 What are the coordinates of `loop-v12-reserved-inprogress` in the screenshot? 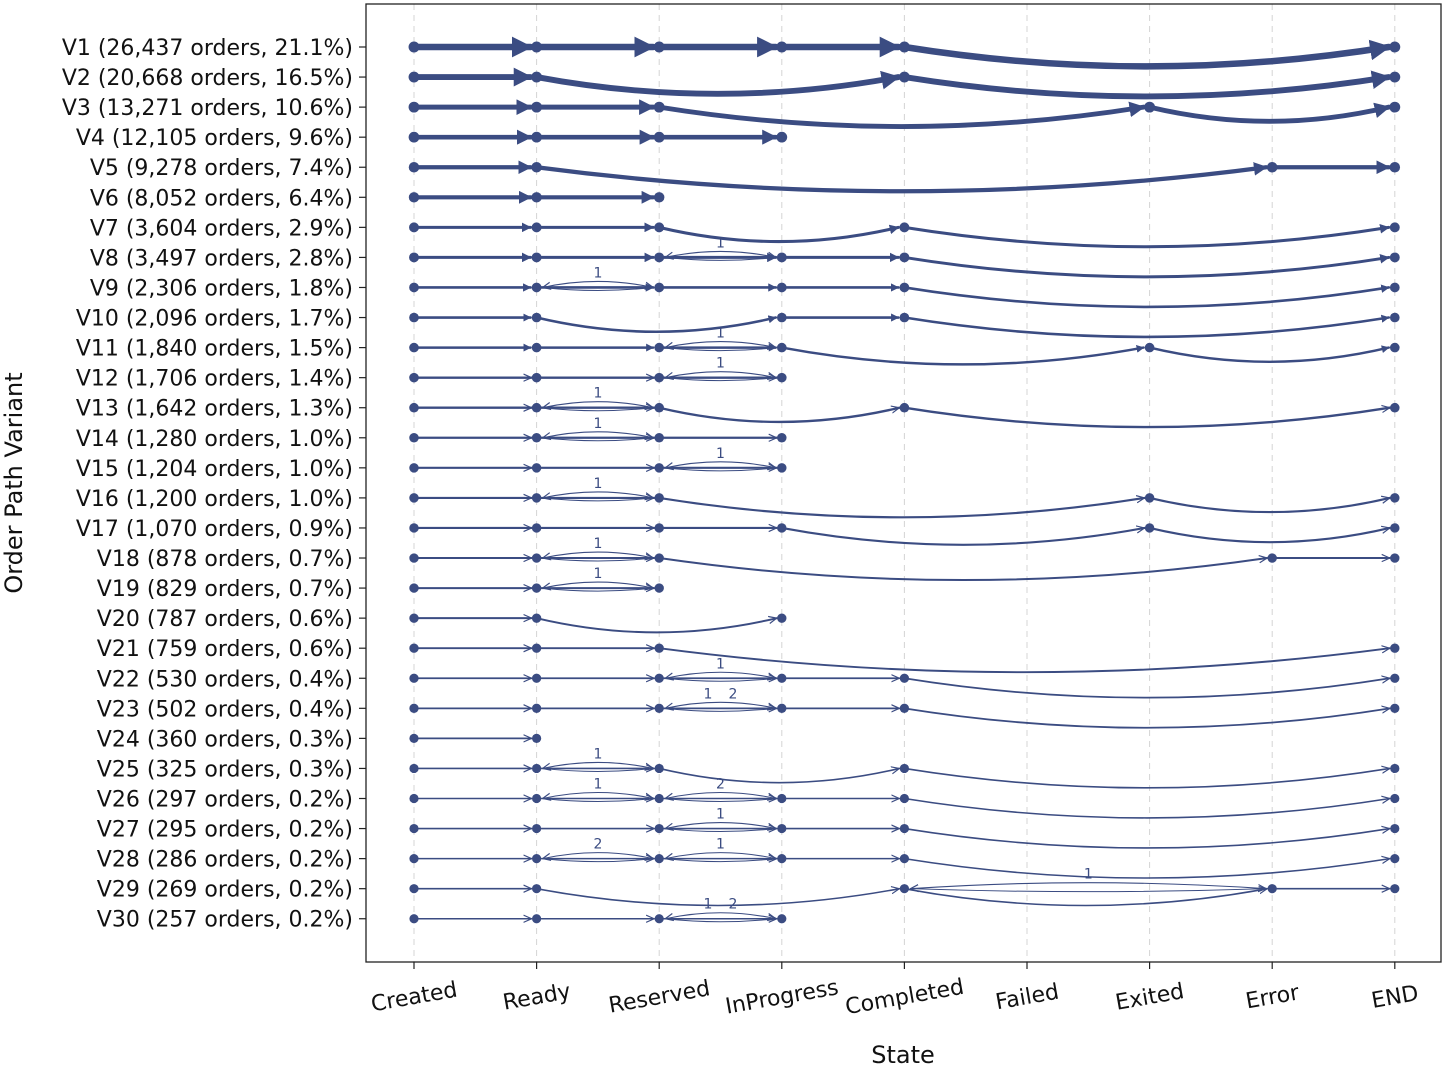 It's located at (720, 374).